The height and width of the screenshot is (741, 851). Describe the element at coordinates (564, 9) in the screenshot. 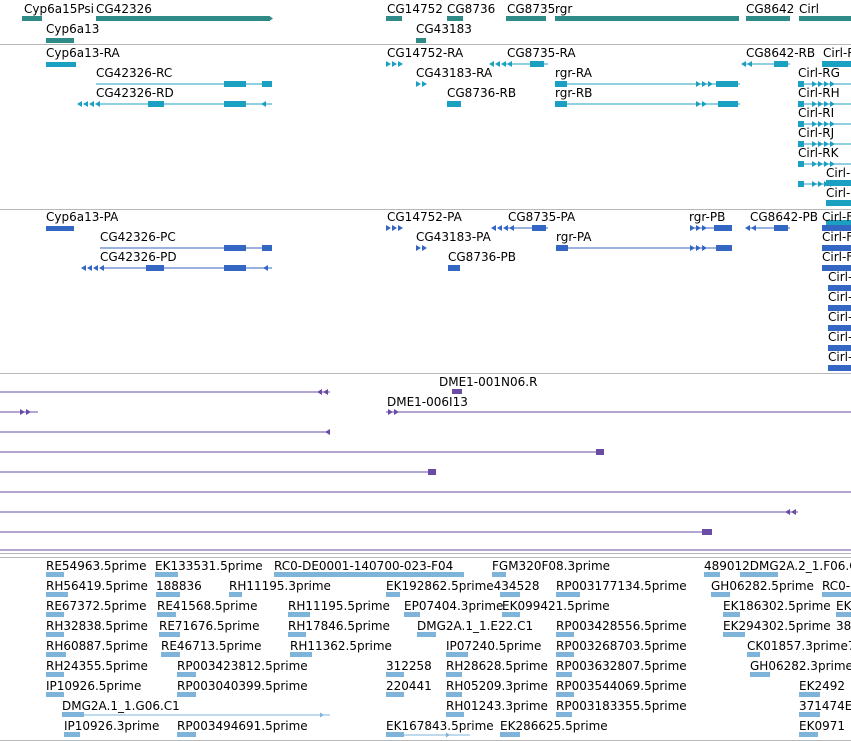

I see `feature-label: rgr` at that location.